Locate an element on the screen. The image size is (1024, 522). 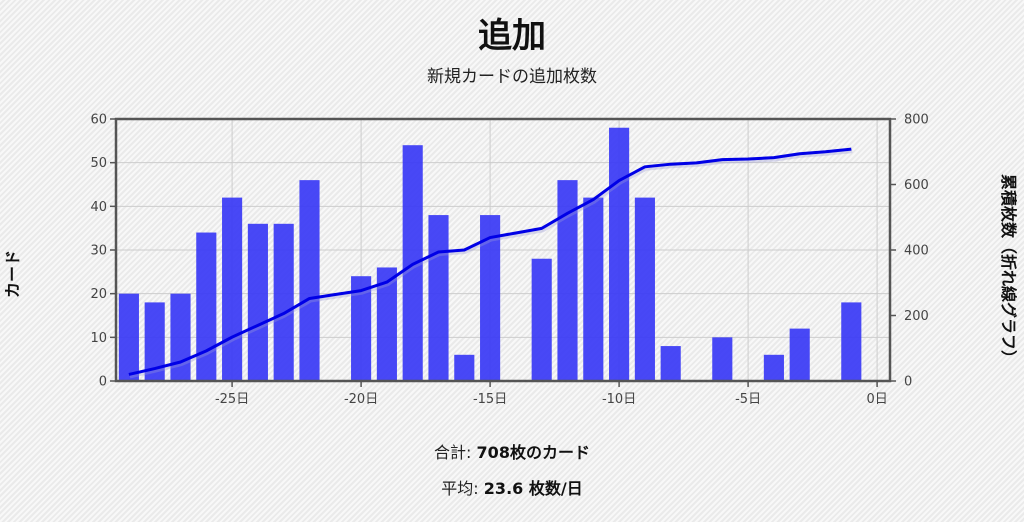
y-tick-label: 30 is located at coordinates (98, 251).